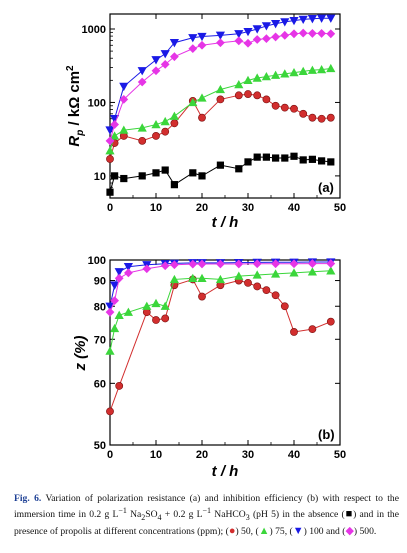 This screenshot has height=553, width=407. I want to click on caption-marker-100: ▼, so click(298, 530).